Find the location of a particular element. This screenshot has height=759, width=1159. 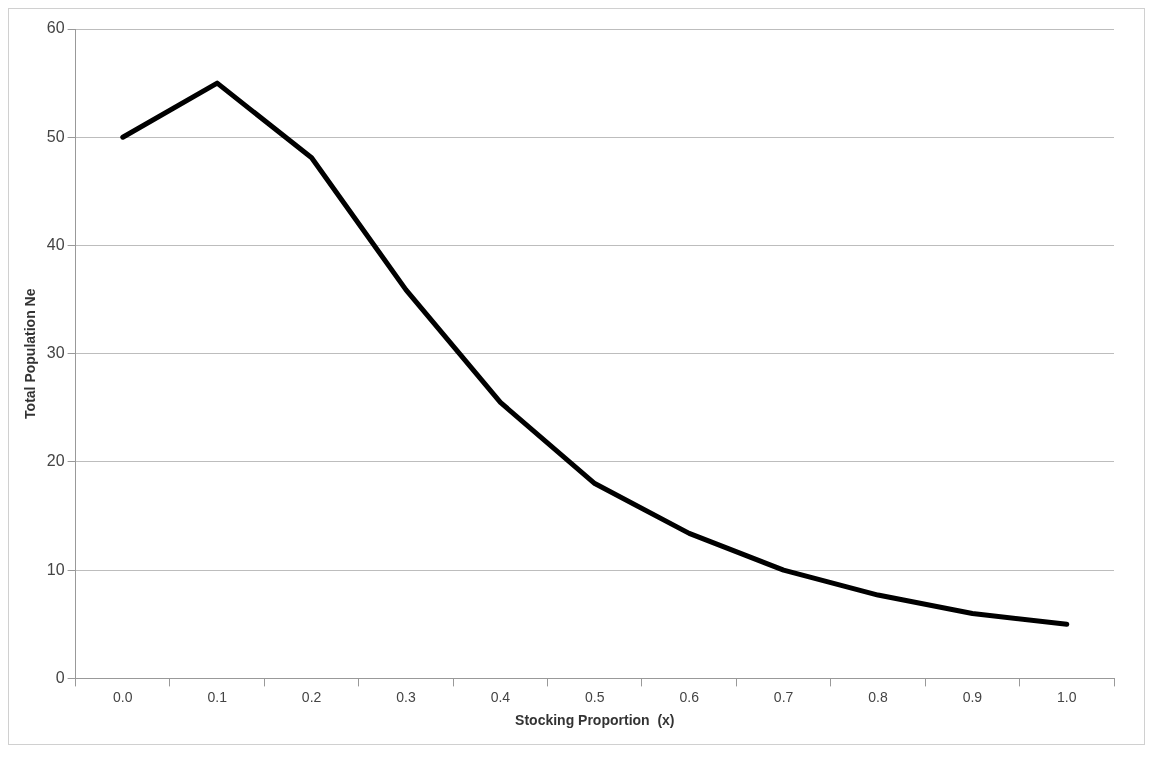

y-tick-label: 10 is located at coordinates (55, 569).